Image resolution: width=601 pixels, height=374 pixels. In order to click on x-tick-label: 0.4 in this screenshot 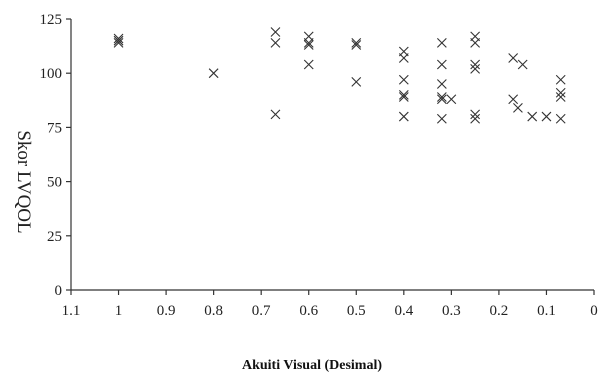, I will do `click(403, 311)`.